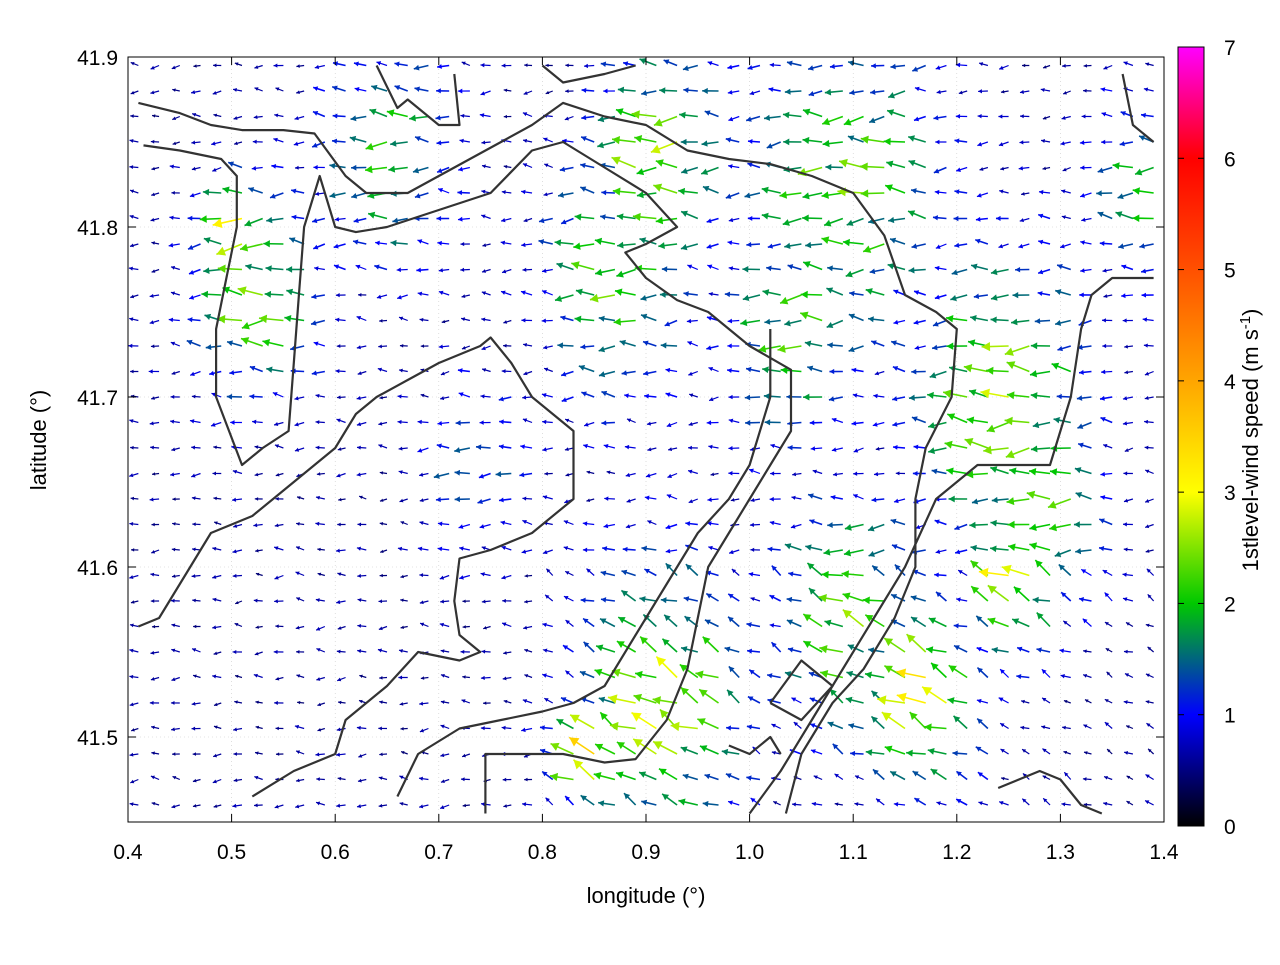 Image resolution: width=1280 pixels, height=965 pixels. What do you see at coordinates (1230, 271) in the screenshot?
I see `colorbar-tick-label: 5` at bounding box center [1230, 271].